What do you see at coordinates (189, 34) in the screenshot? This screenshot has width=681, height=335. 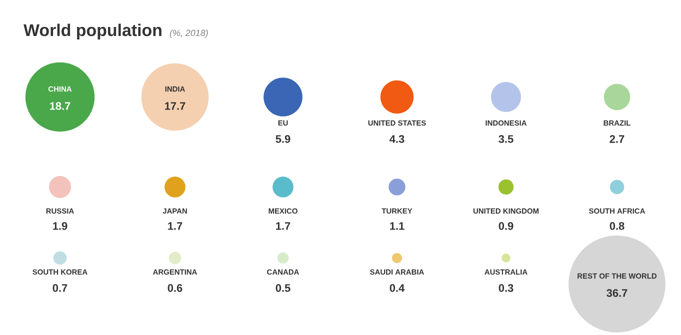 I see `text: (%, 2018)` at bounding box center [189, 34].